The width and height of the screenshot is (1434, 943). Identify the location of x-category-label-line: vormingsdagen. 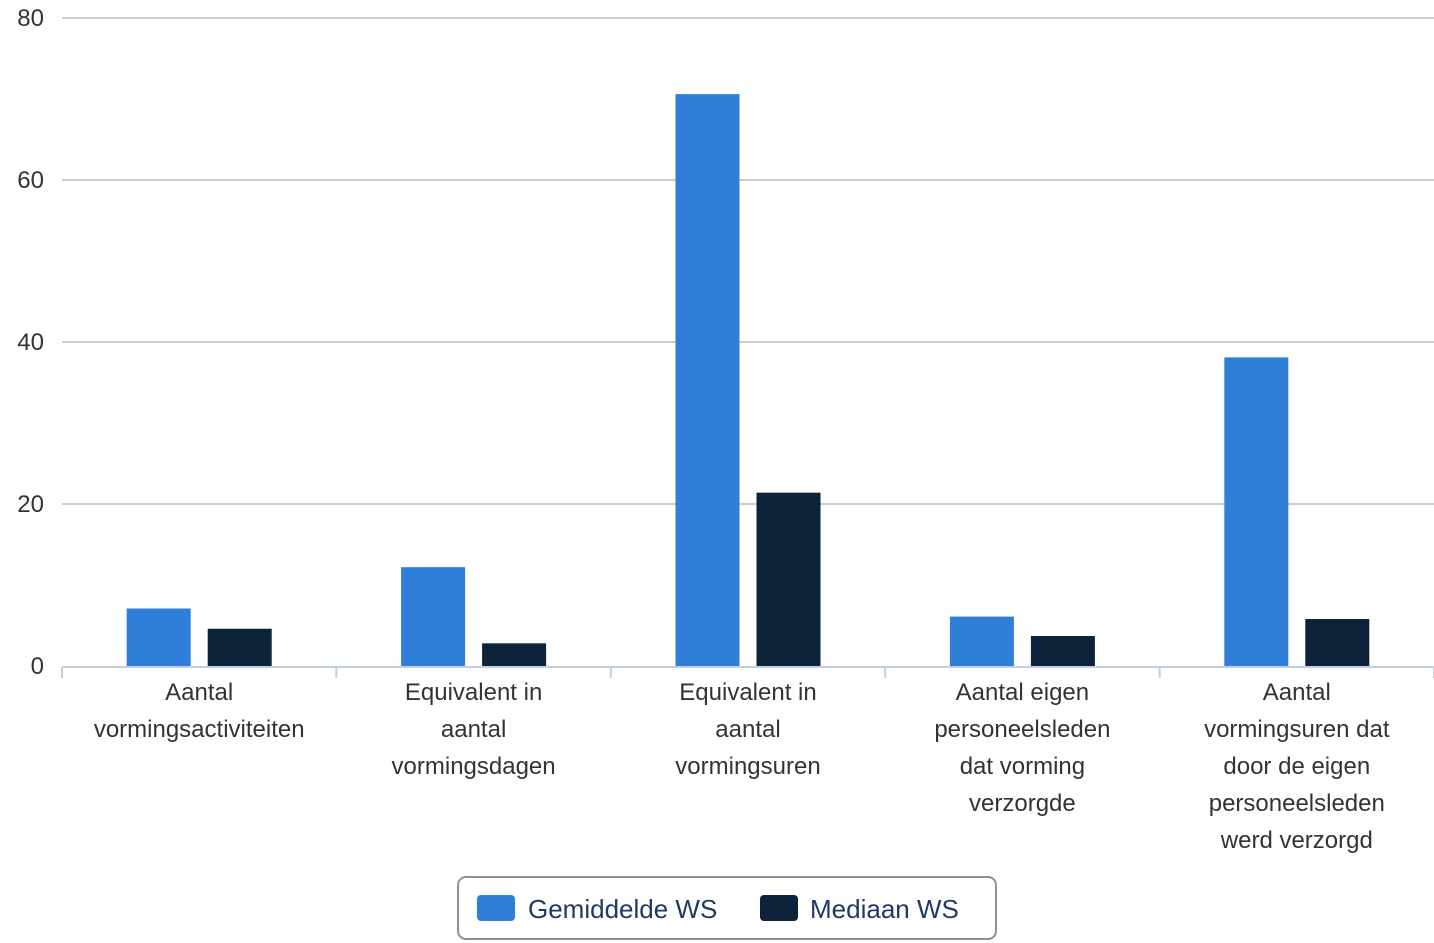
(474, 766).